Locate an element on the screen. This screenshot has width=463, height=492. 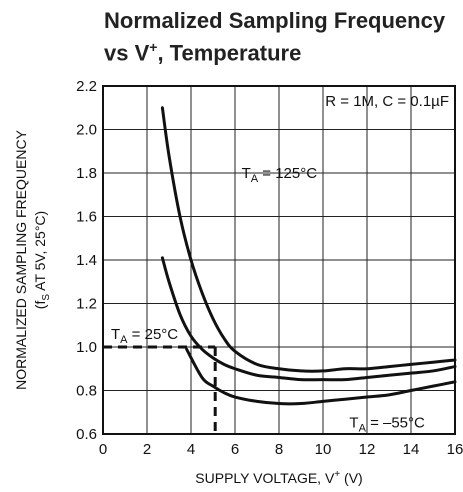
x-tick-label: 2 is located at coordinates (147, 449).